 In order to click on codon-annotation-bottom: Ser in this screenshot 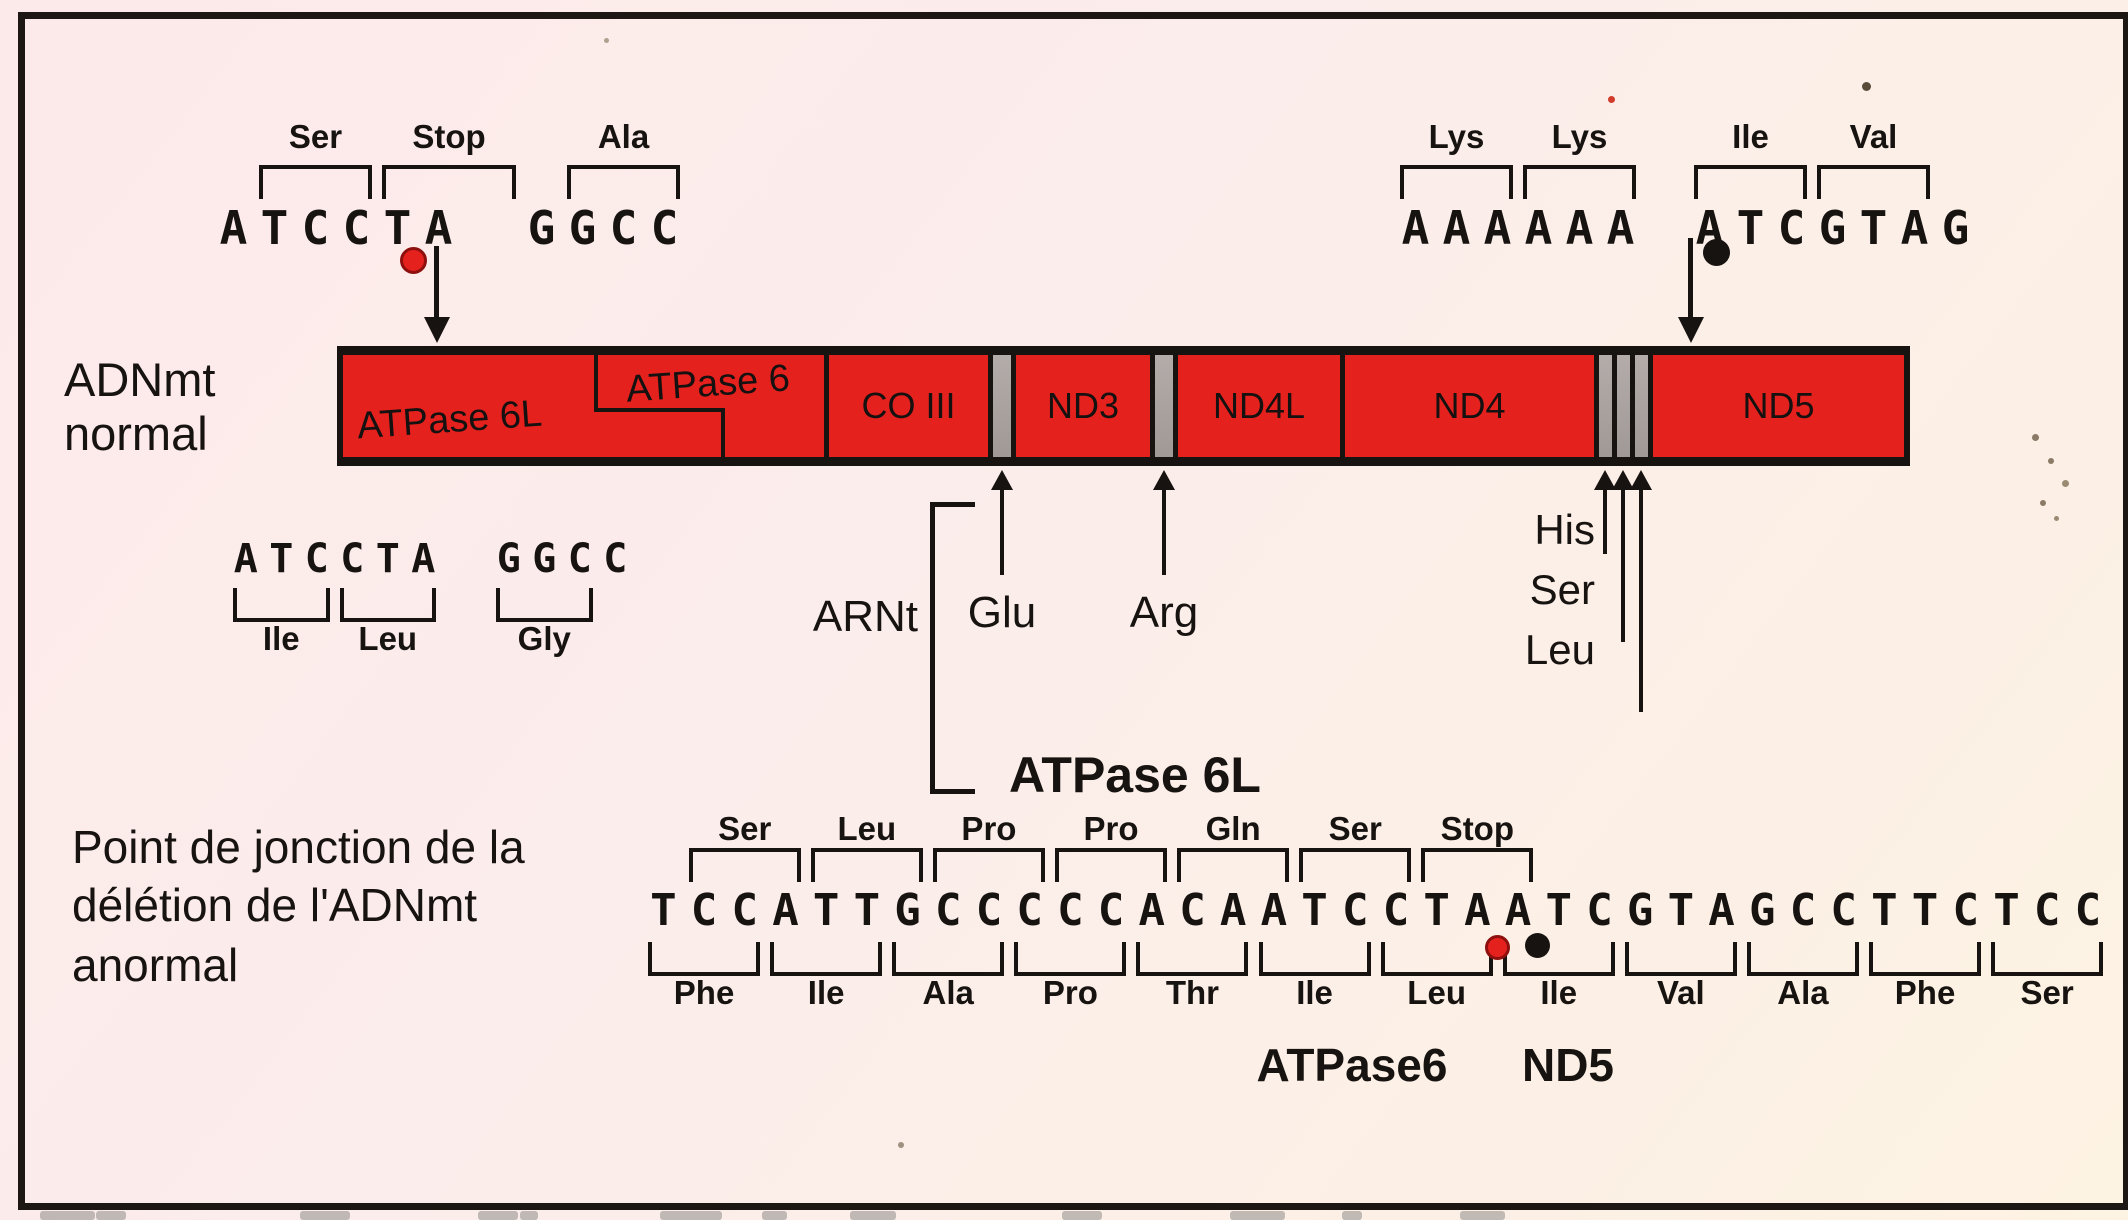, I will do `click(2047, 976)`.